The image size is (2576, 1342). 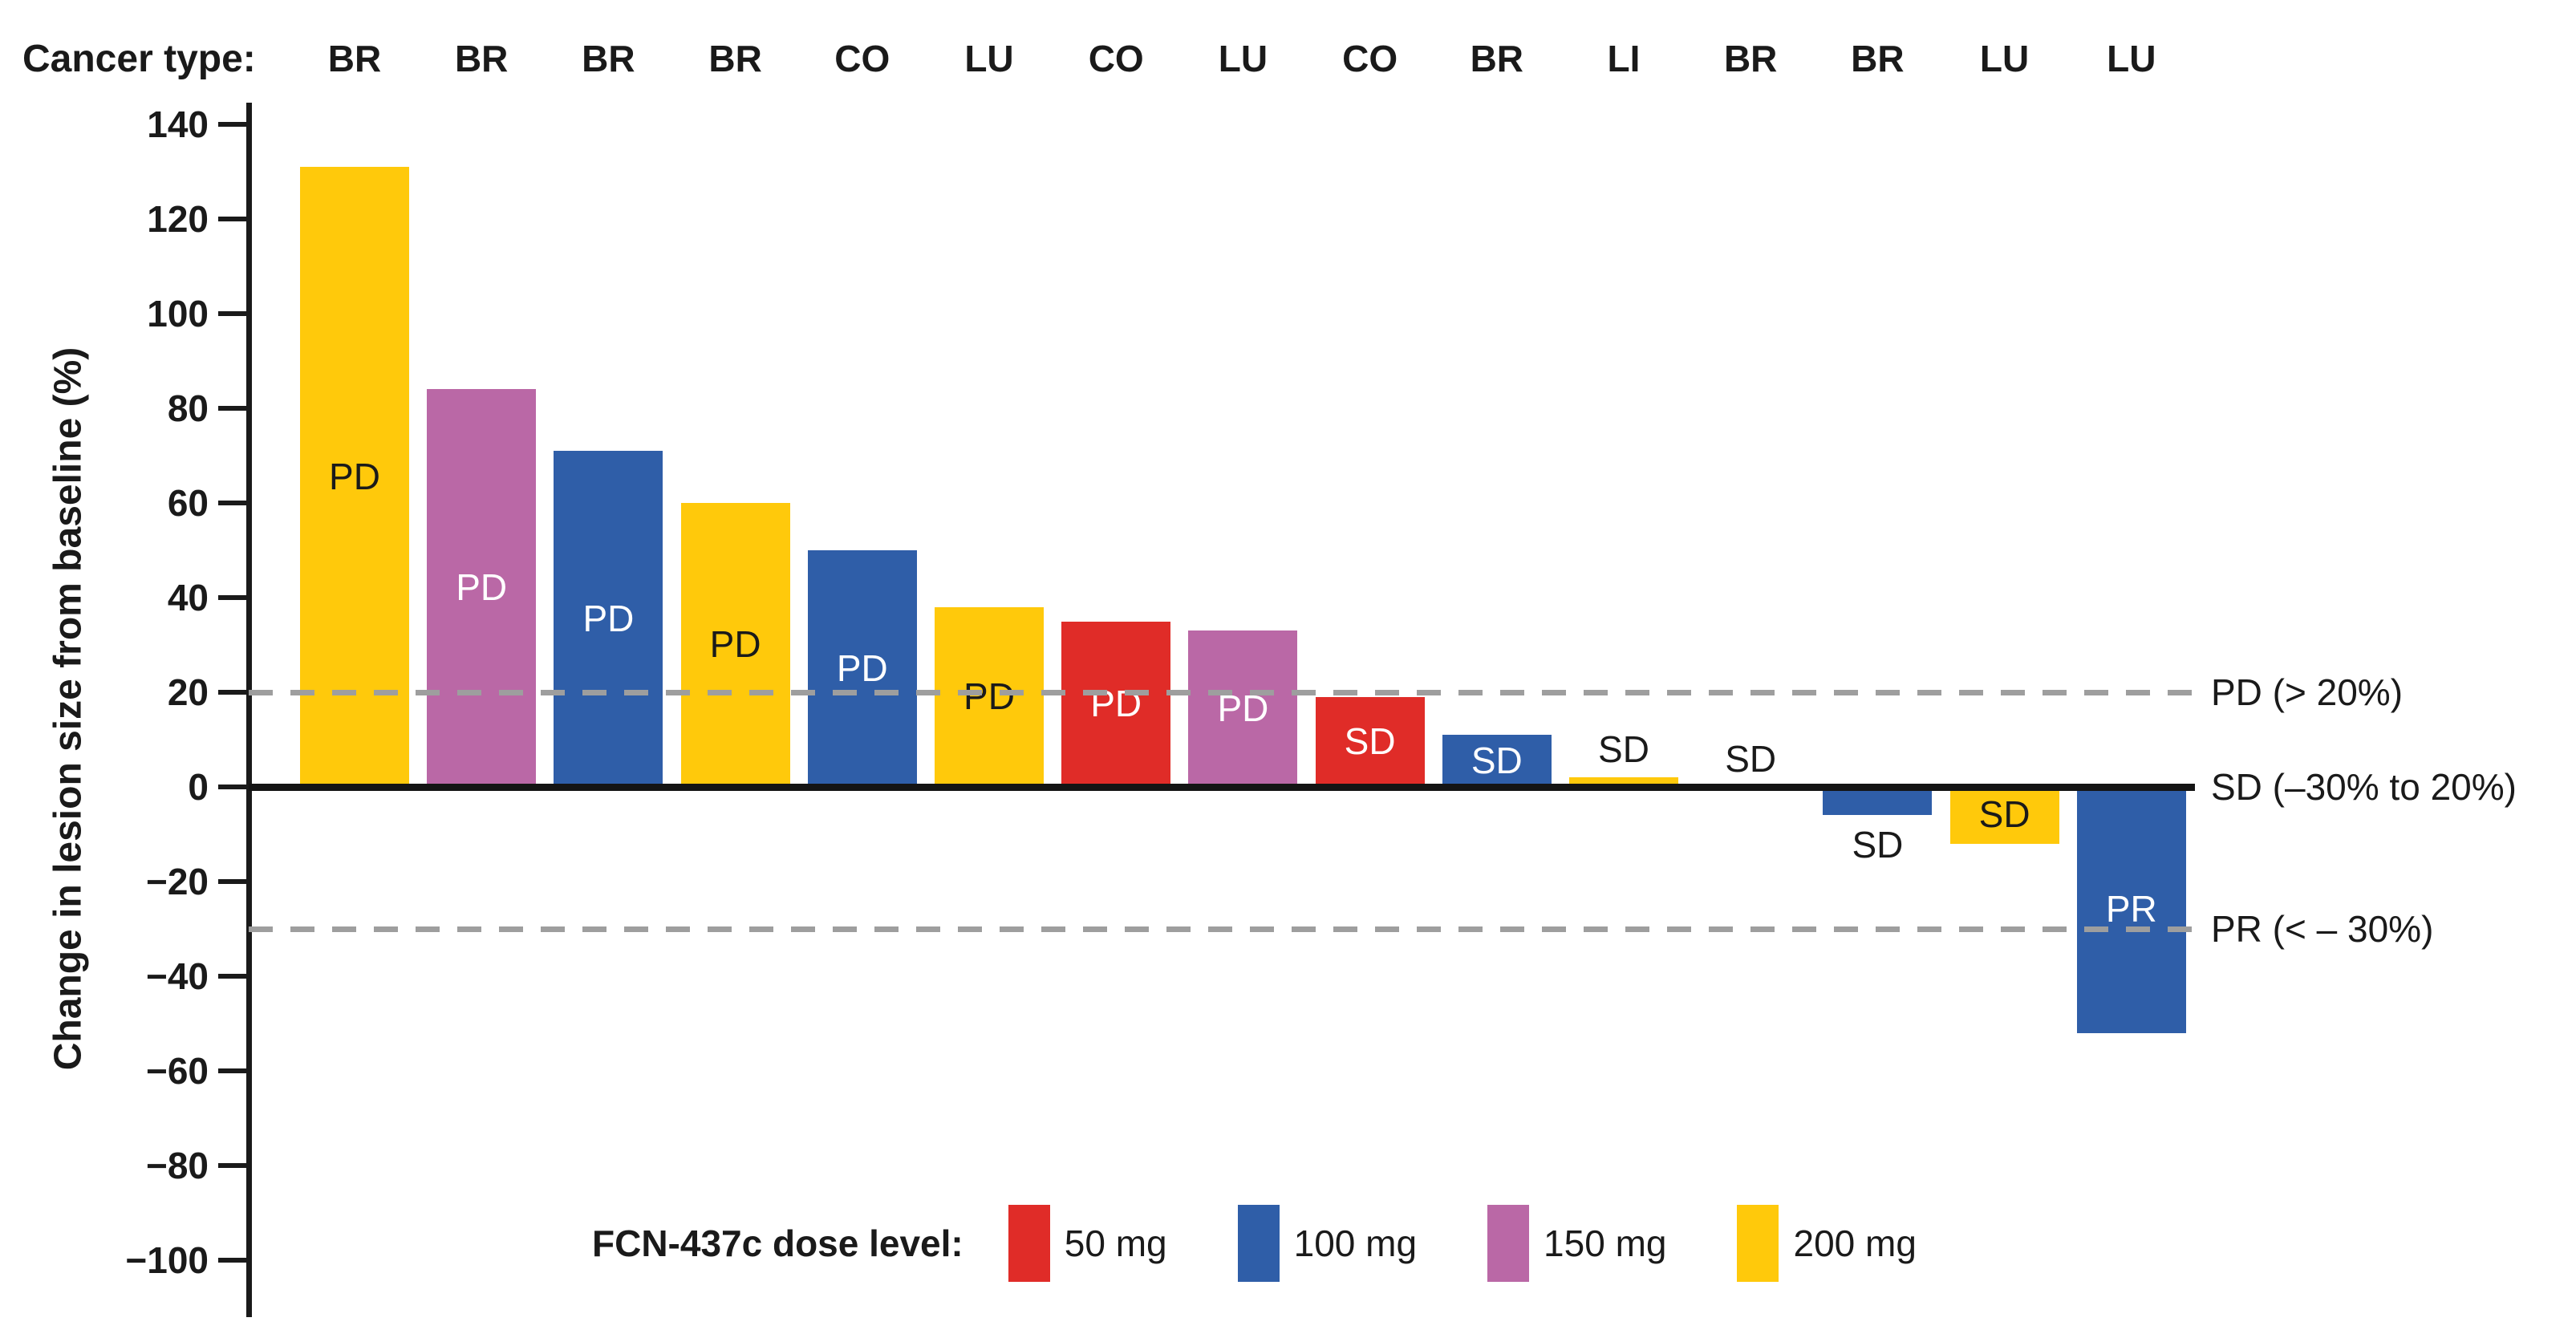 What do you see at coordinates (2364, 787) in the screenshot?
I see `sd-baseline-annotation: SD (–30% to 20%)` at bounding box center [2364, 787].